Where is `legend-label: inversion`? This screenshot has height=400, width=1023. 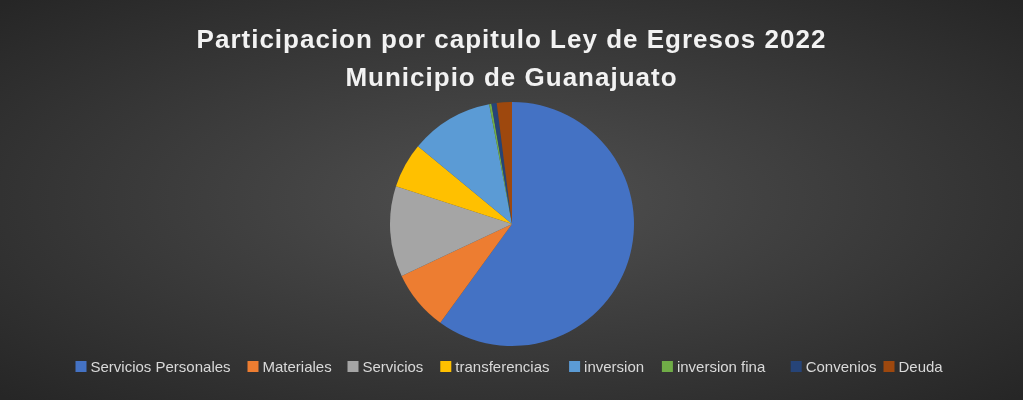
legend-label: inversion is located at coordinates (614, 366).